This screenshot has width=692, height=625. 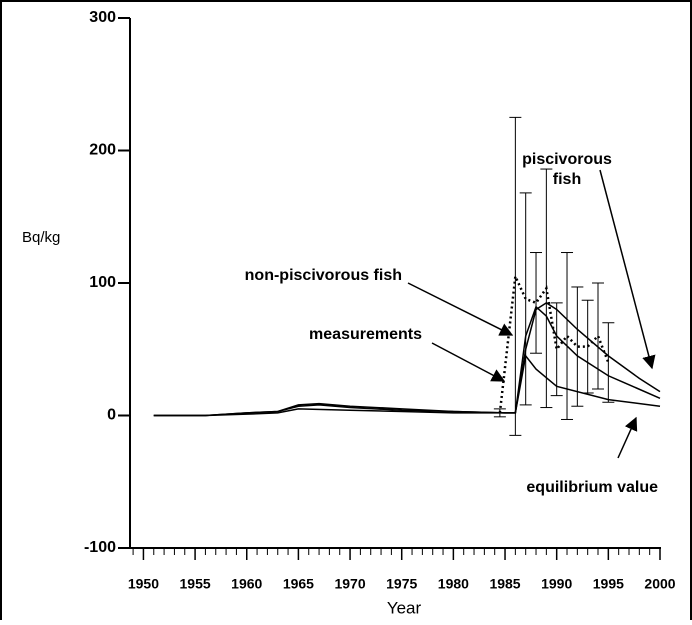 I want to click on annotation: measurements, so click(x=365, y=334).